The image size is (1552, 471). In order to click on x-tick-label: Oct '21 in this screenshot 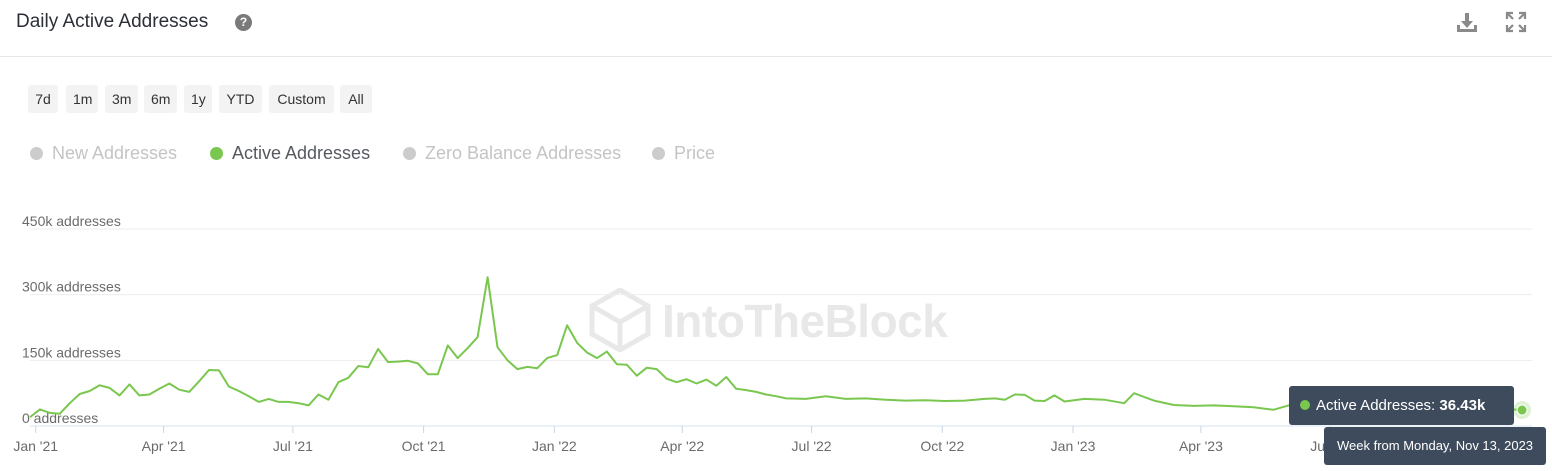, I will do `click(424, 446)`.